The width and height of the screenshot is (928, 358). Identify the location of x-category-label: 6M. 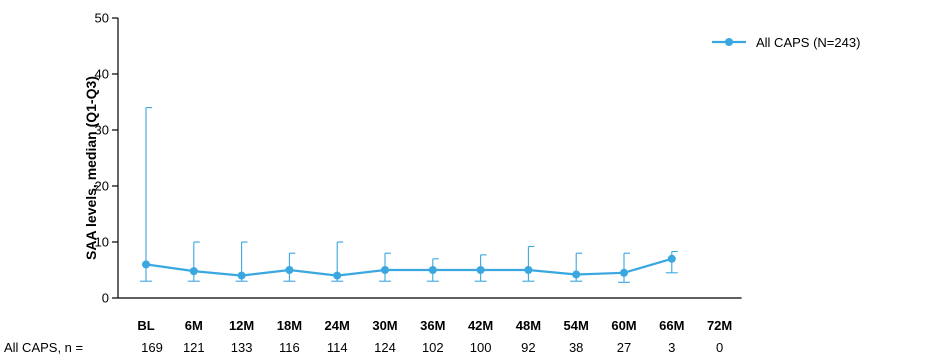
(194, 325).